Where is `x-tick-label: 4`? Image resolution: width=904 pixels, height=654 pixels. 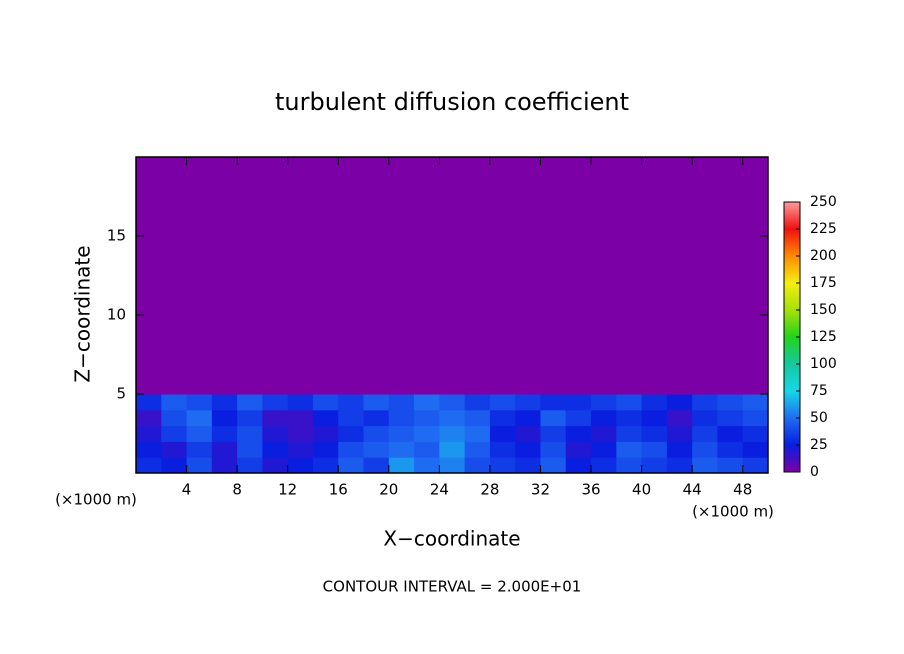
x-tick-label: 4 is located at coordinates (187, 490).